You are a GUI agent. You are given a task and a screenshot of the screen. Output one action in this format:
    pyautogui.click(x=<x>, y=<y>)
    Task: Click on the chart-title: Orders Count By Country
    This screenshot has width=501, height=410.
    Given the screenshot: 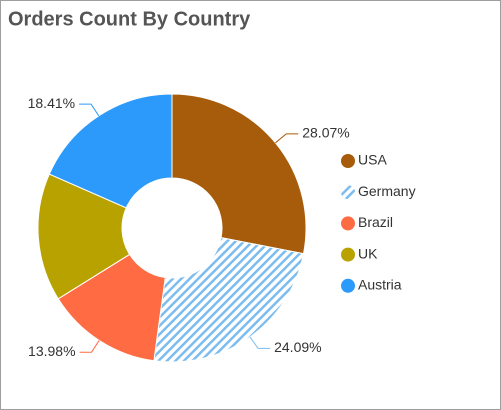 What is the action you would take?
    pyautogui.click(x=129, y=19)
    